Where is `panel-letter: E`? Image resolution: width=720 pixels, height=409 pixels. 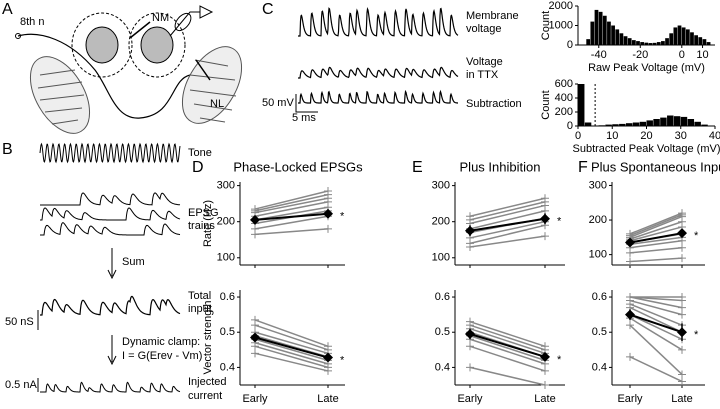
panel-letter: E is located at coordinates (417, 167).